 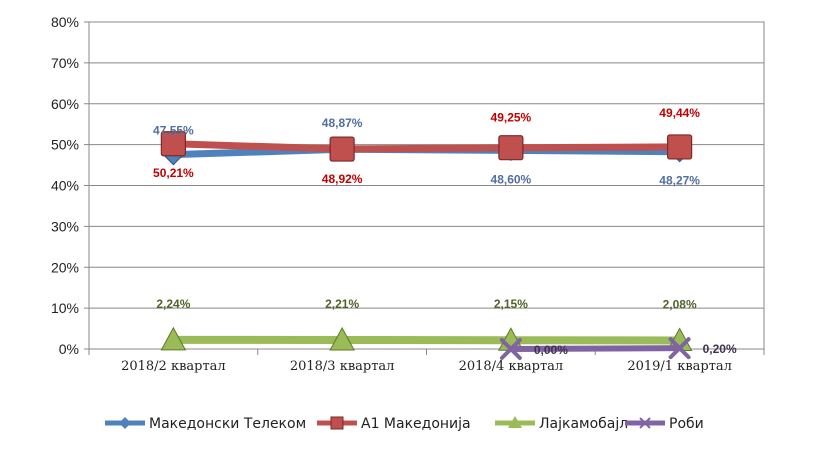 What do you see at coordinates (337, 423) in the screenshot?
I see `legend-square-icon` at bounding box center [337, 423].